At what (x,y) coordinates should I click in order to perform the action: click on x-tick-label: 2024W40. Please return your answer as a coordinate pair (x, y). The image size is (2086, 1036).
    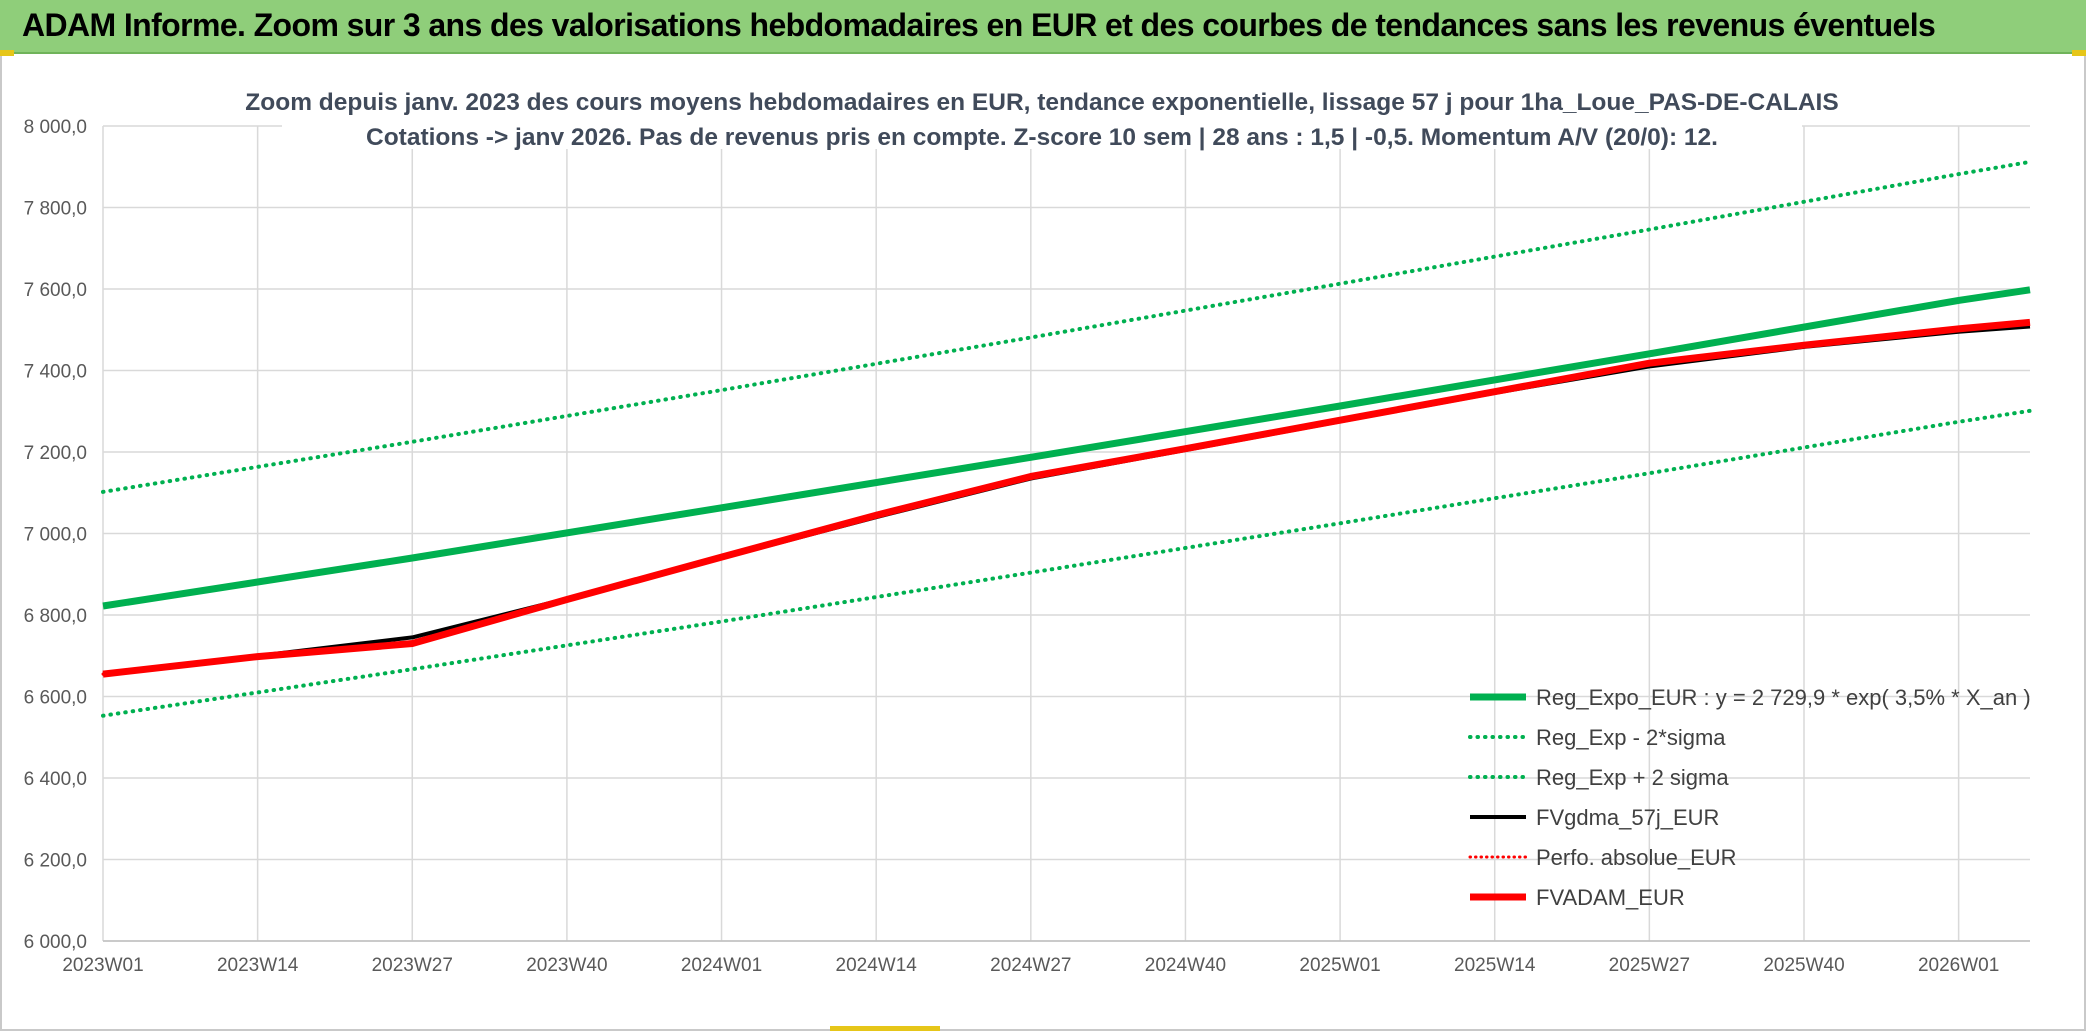
    Looking at the image, I should click on (1185, 965).